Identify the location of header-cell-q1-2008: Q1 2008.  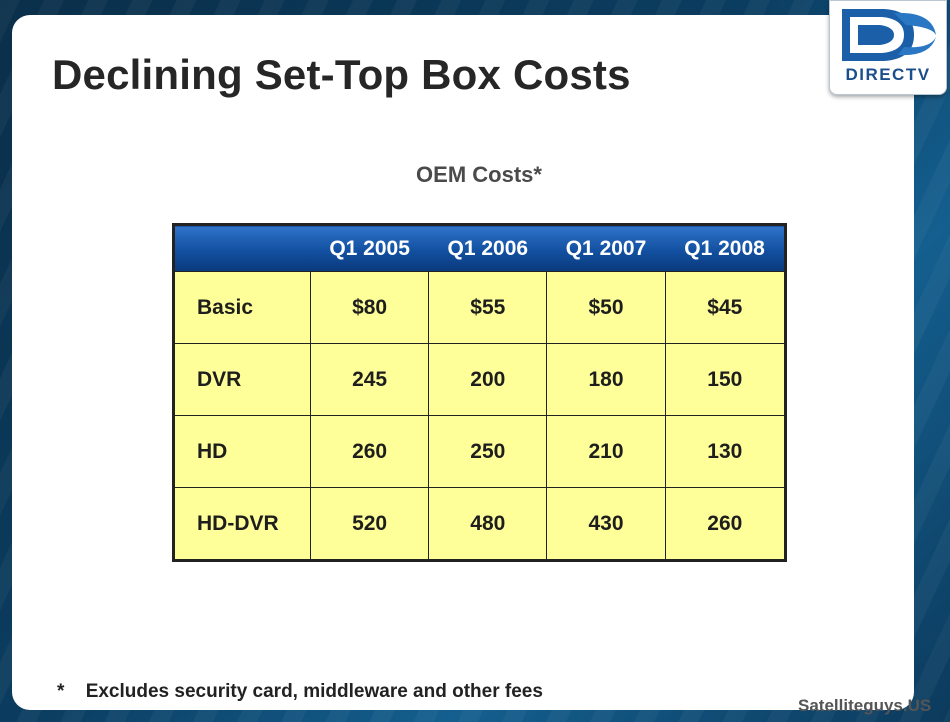
(725, 248).